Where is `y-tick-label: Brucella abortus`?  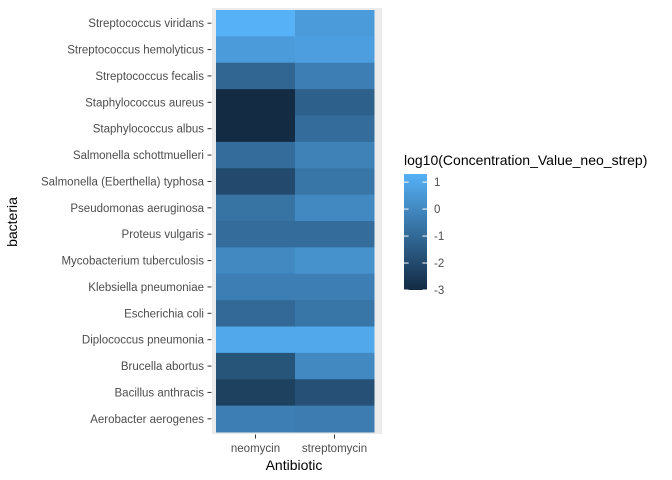 y-tick-label: Brucella abortus is located at coordinates (162, 367).